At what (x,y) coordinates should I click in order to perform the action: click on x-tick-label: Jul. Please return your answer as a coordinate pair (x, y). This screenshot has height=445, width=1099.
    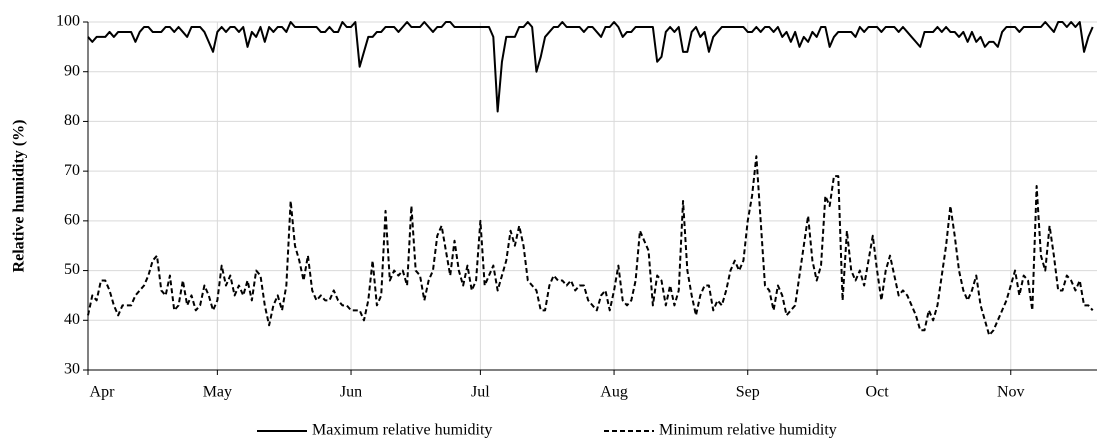
    Looking at the image, I should click on (480, 392).